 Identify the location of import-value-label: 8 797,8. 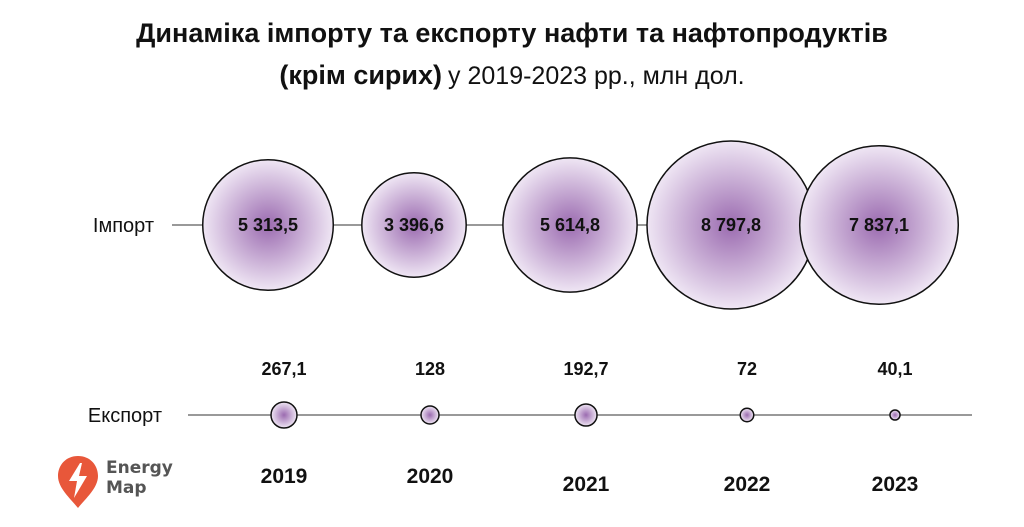
(731, 225).